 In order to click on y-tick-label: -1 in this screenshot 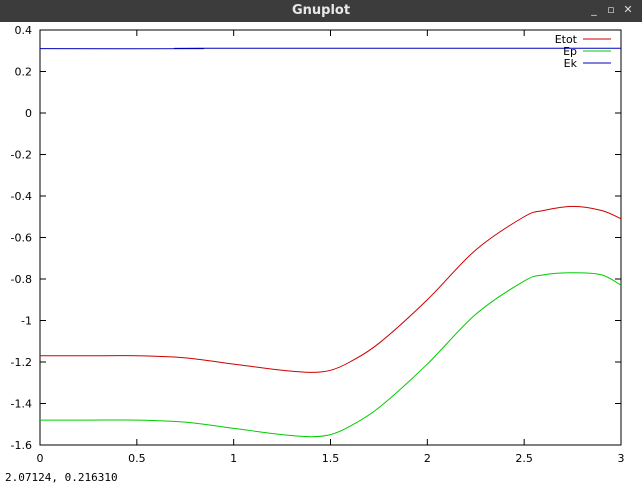, I will do `click(26, 321)`.